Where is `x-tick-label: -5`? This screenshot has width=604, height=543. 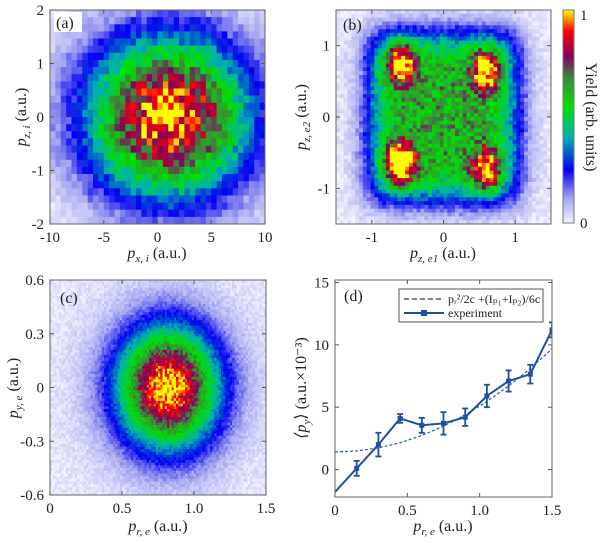 x-tick-label: -5 is located at coordinates (104, 238).